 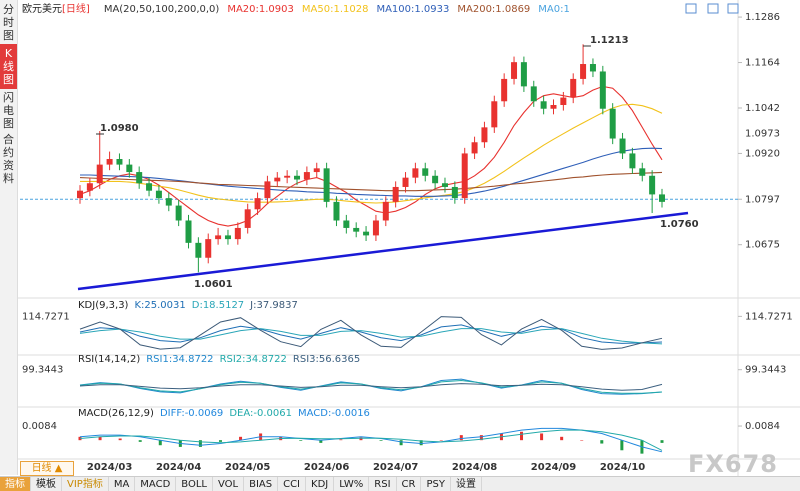 What do you see at coordinates (109, 467) in the screenshot?
I see `x-tick-label: 2024/03` at bounding box center [109, 467].